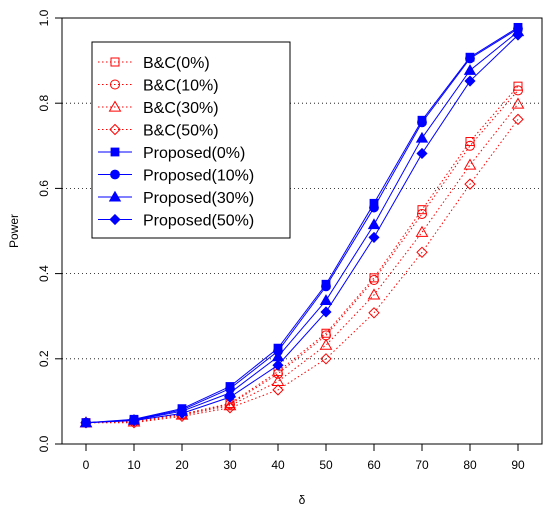  I want to click on legend-item: Proposed(30%), so click(176, 198).